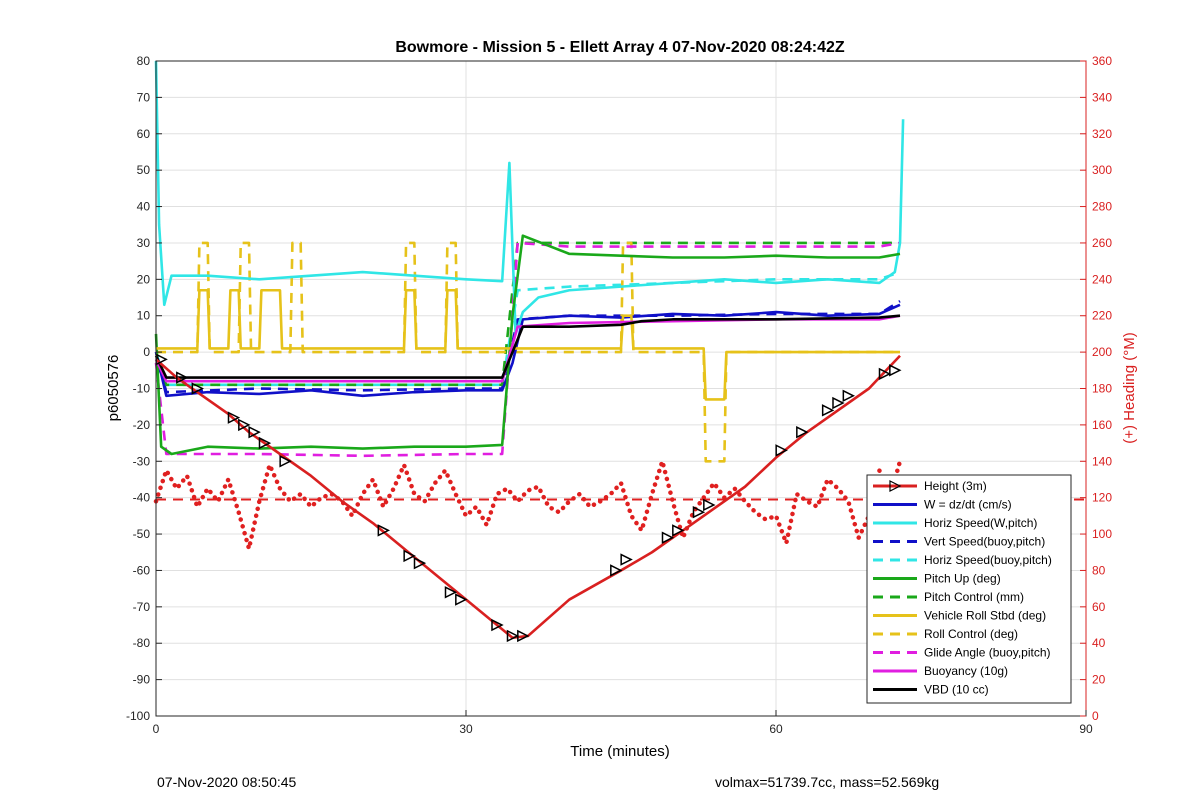  I want to click on y-tick-label-left: -70, so click(142, 607).